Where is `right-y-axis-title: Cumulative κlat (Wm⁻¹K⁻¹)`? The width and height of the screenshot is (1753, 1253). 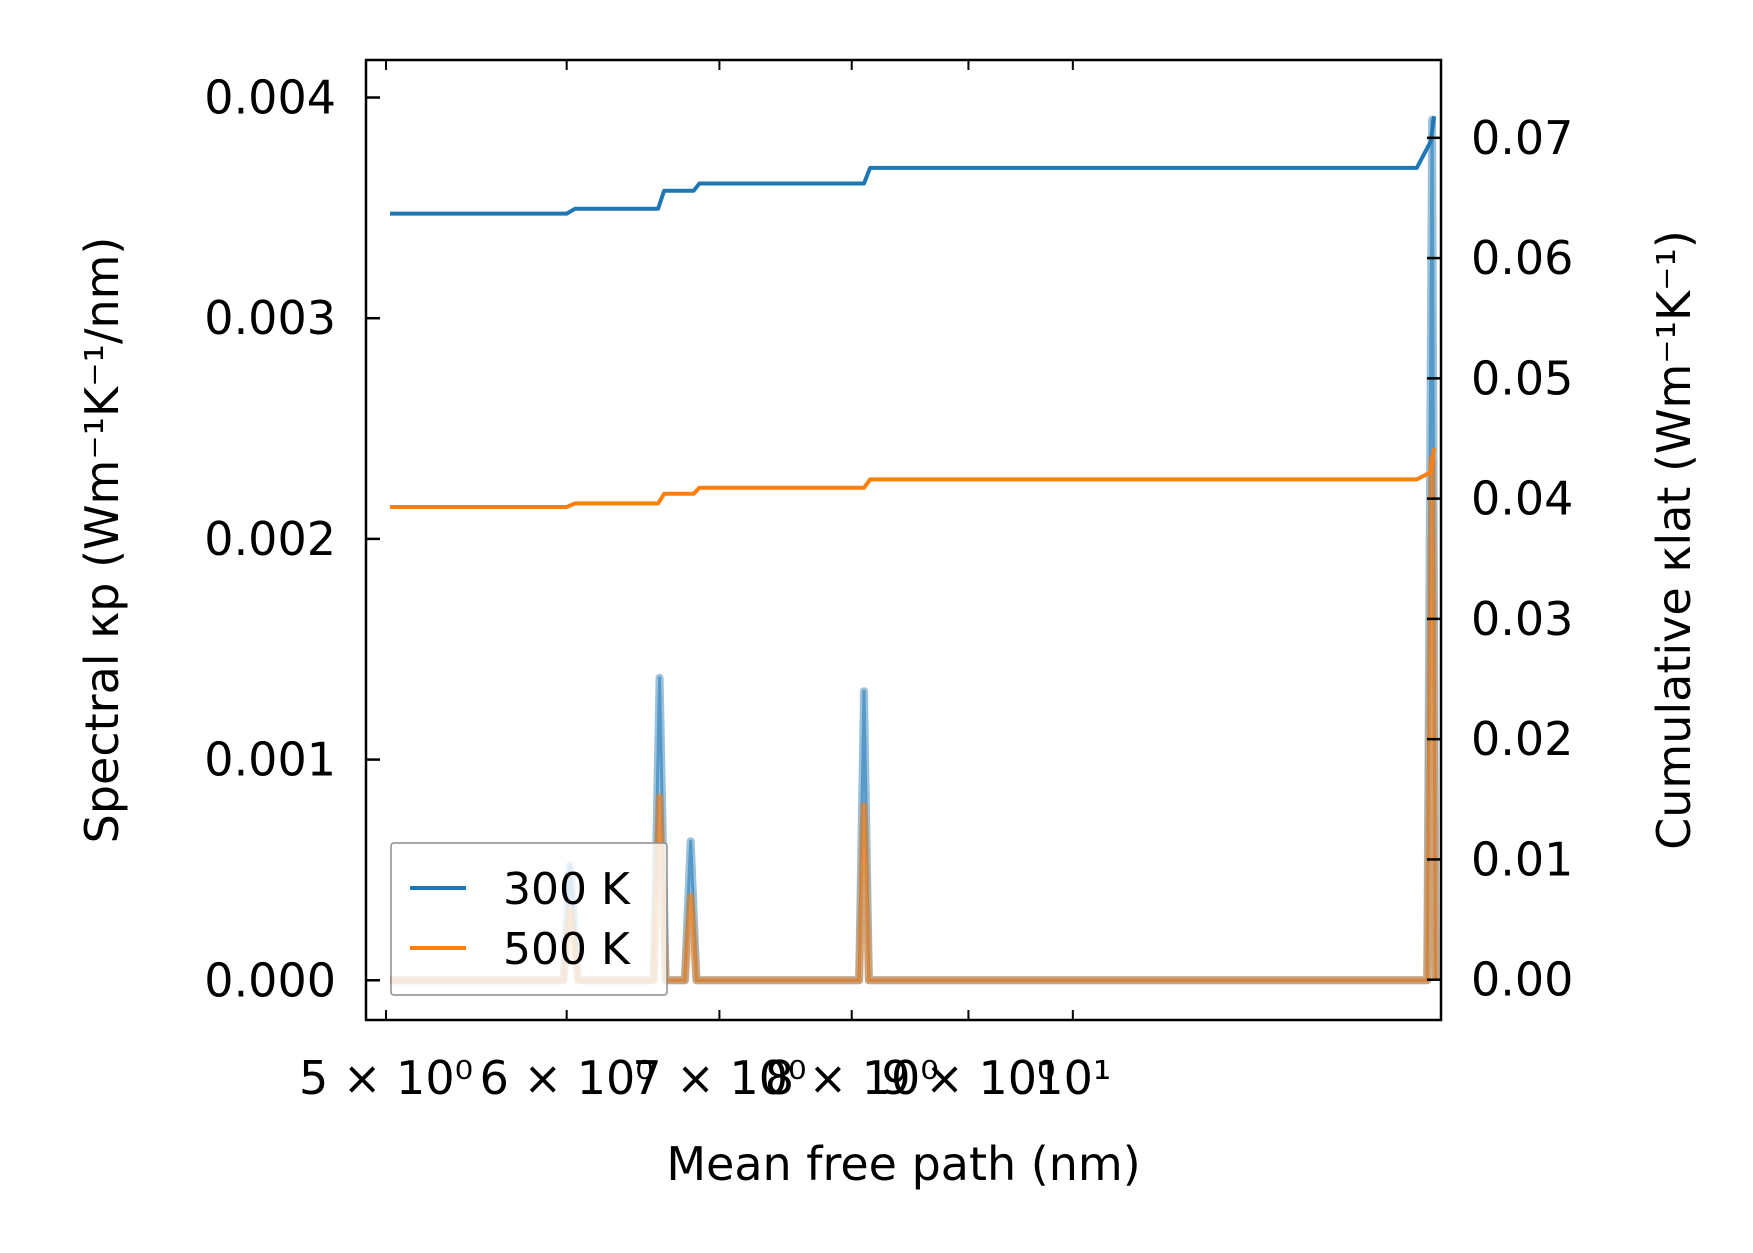 right-y-axis-title: Cumulative κlat (Wm⁻¹K⁻¹) is located at coordinates (1674, 540).